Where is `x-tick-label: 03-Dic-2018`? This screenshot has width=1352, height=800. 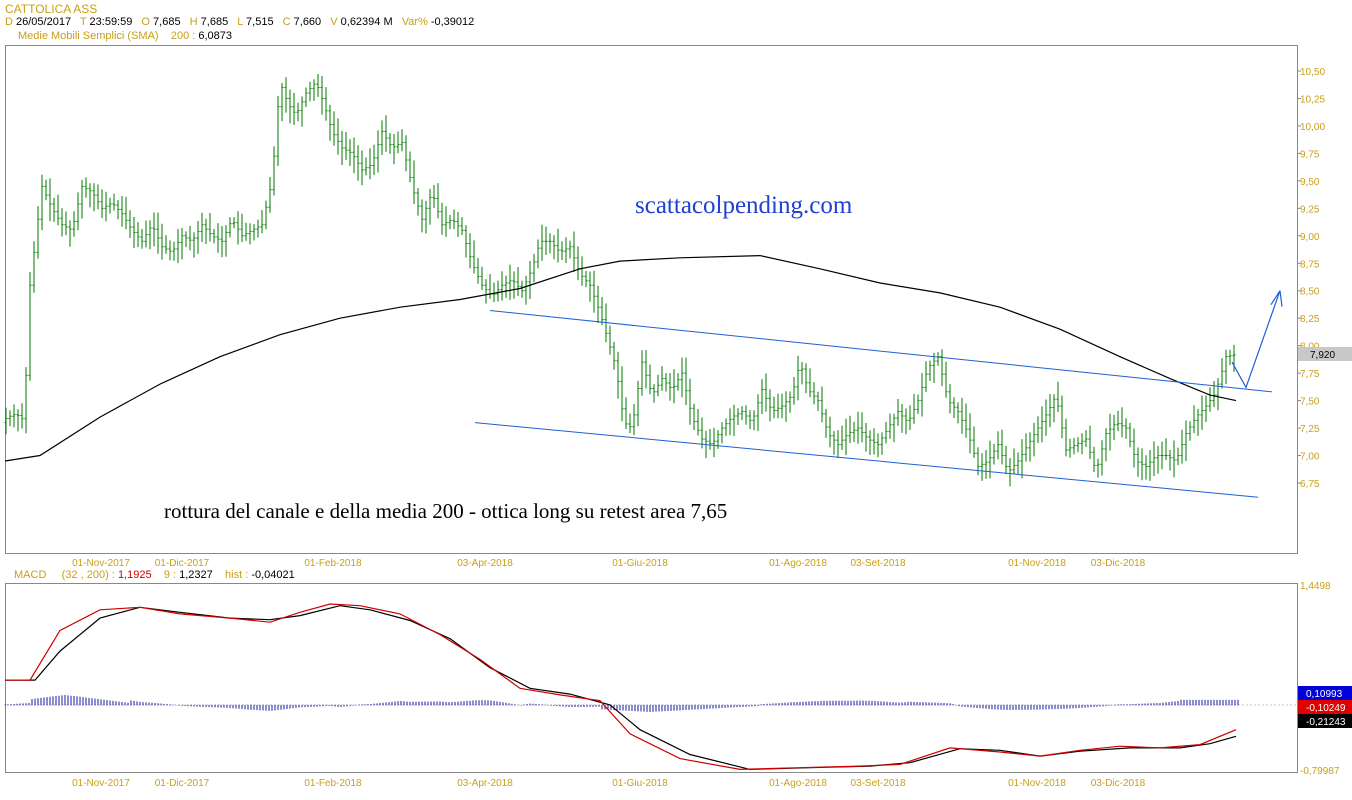
x-tick-label: 03-Dic-2018 is located at coordinates (1118, 563).